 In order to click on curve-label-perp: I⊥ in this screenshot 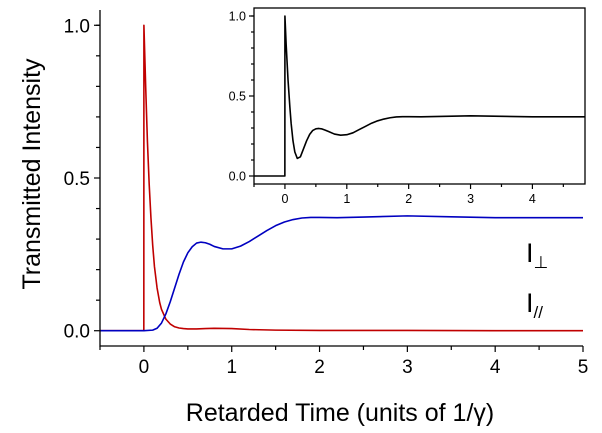, I will do `click(537, 255)`.